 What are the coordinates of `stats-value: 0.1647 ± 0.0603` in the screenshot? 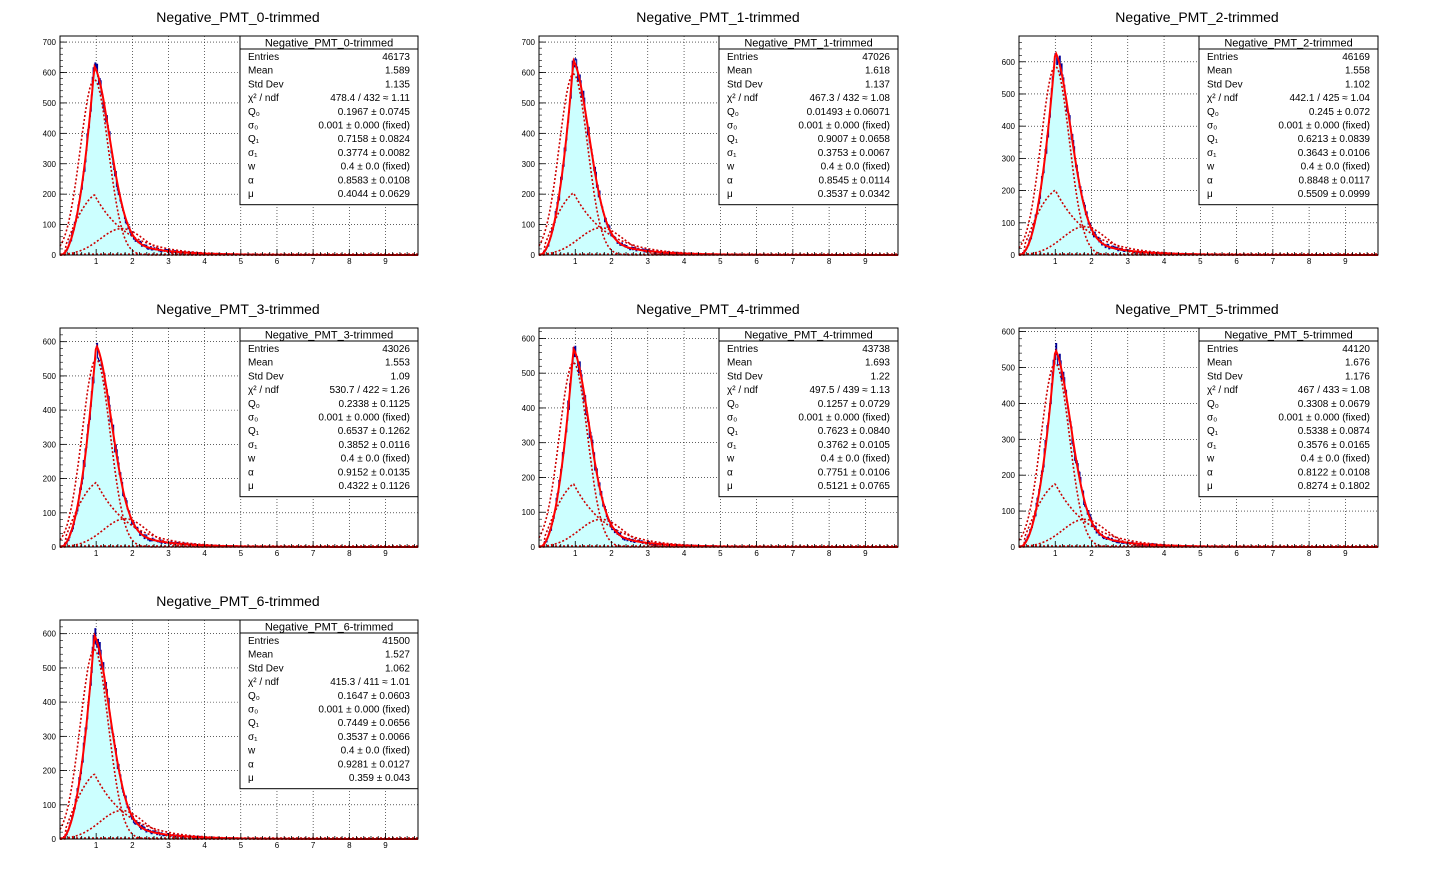 It's located at (374, 696).